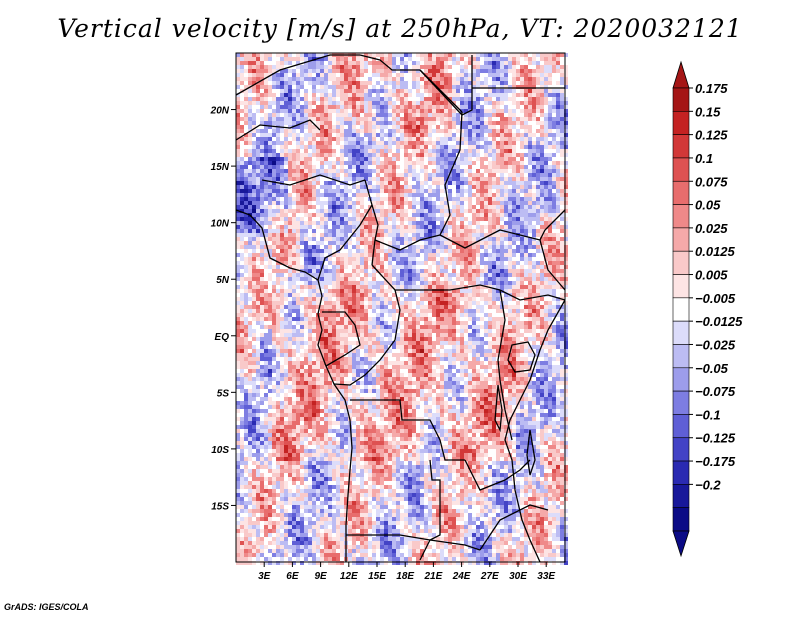 This screenshot has width=800, height=618. Describe the element at coordinates (430, 510) in the screenshot. I see `angola-zambia-border` at that location.